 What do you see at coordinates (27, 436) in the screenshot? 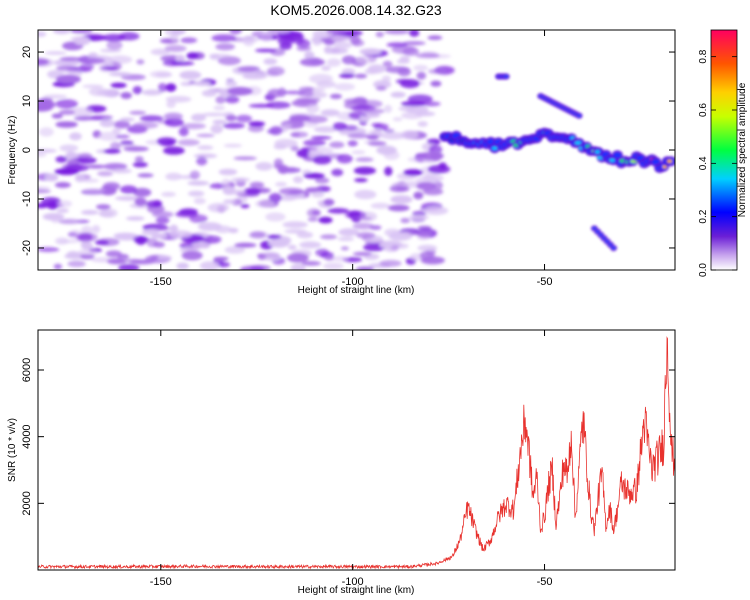
I see `y-tick-label: 4000` at bounding box center [27, 436].